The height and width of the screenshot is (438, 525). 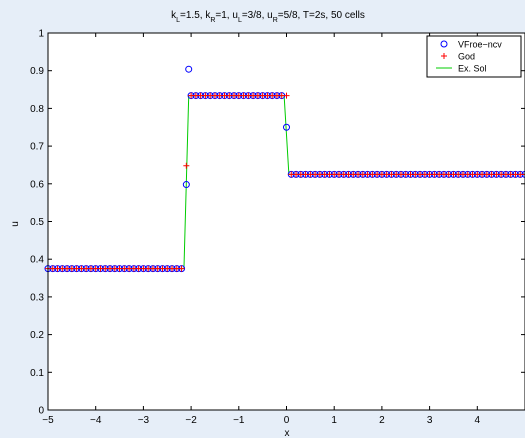 What do you see at coordinates (321, 15) in the screenshot?
I see `title-part: =5/8, T=2s, 50 cells` at bounding box center [321, 15].